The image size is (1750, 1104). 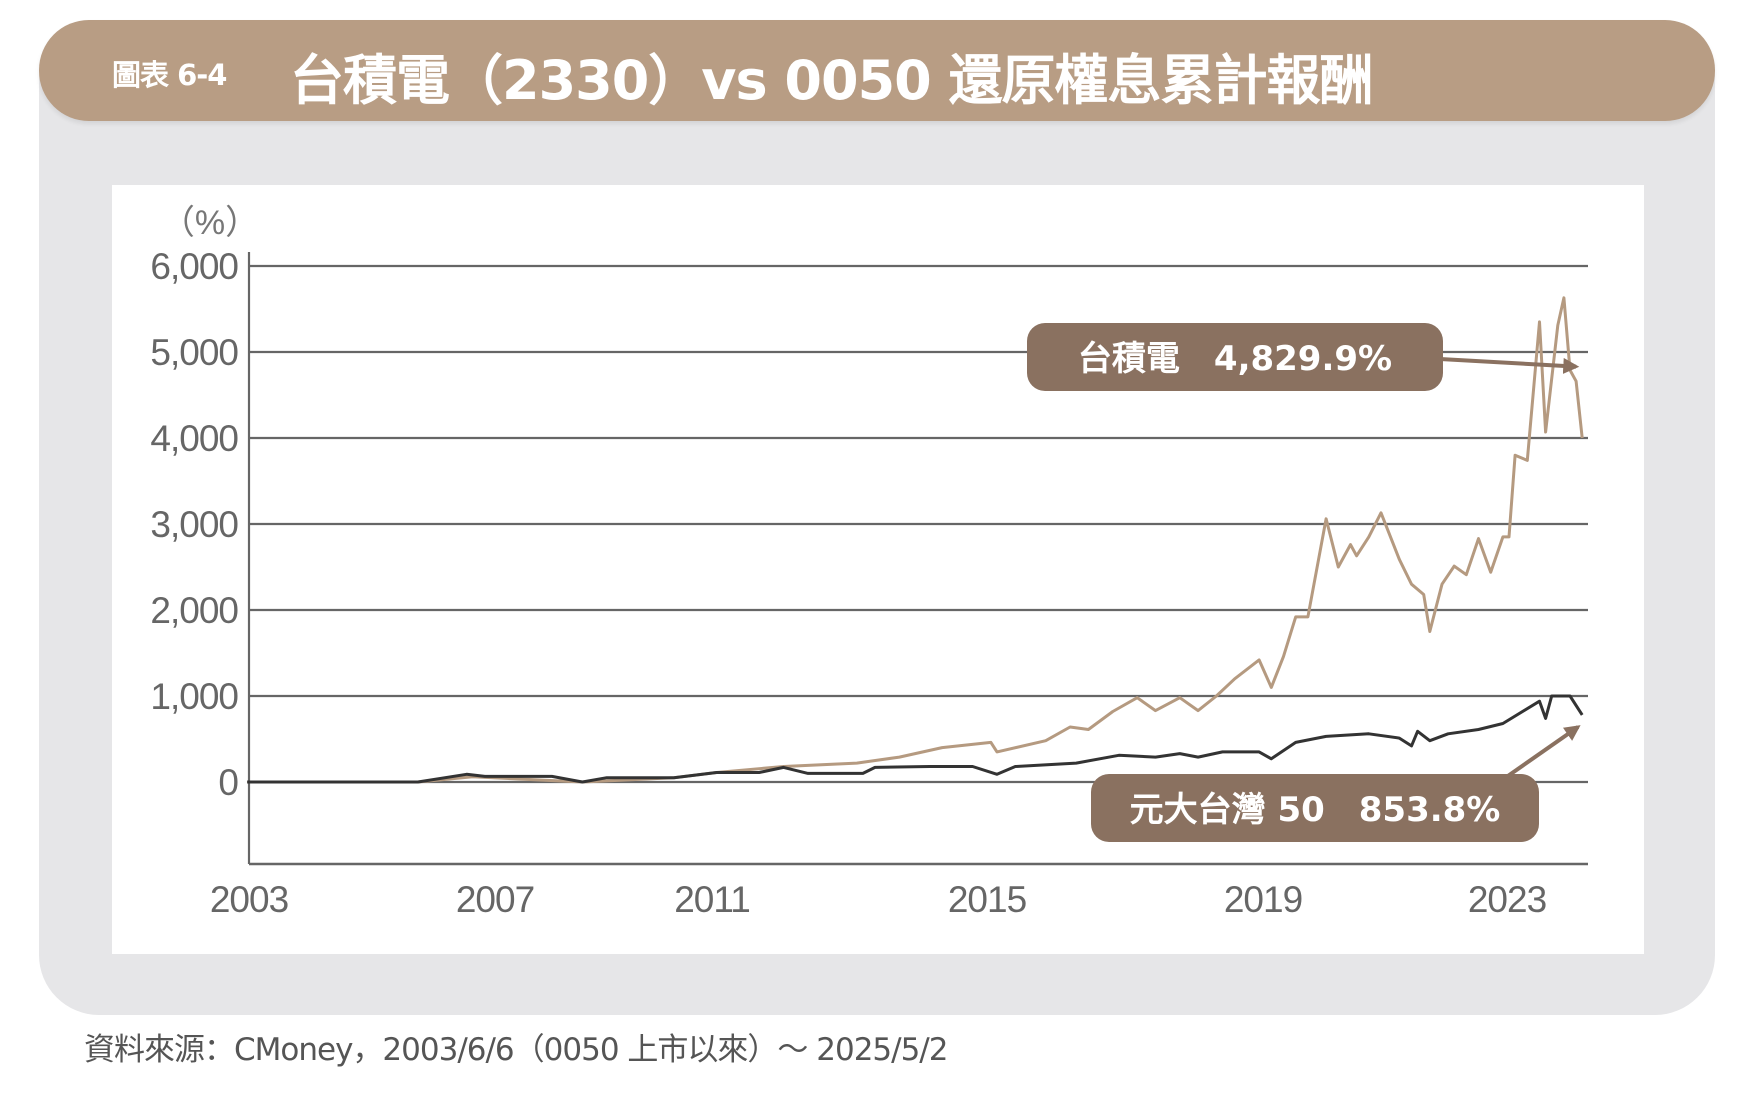 What do you see at coordinates (1263, 899) in the screenshot?
I see `x-tick-label: 2019` at bounding box center [1263, 899].